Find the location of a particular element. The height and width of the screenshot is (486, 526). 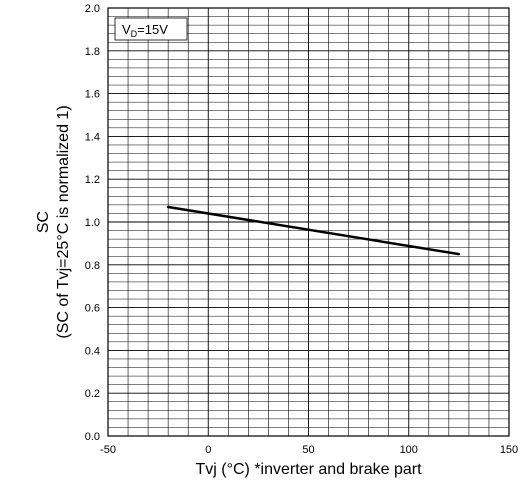

y-tick-label: 1.0 is located at coordinates (92, 223).